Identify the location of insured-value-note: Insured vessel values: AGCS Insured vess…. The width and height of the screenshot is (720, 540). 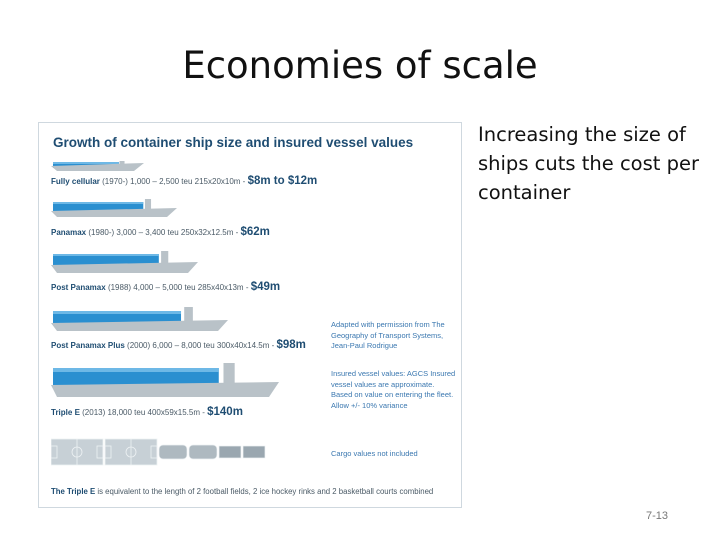
(393, 389).